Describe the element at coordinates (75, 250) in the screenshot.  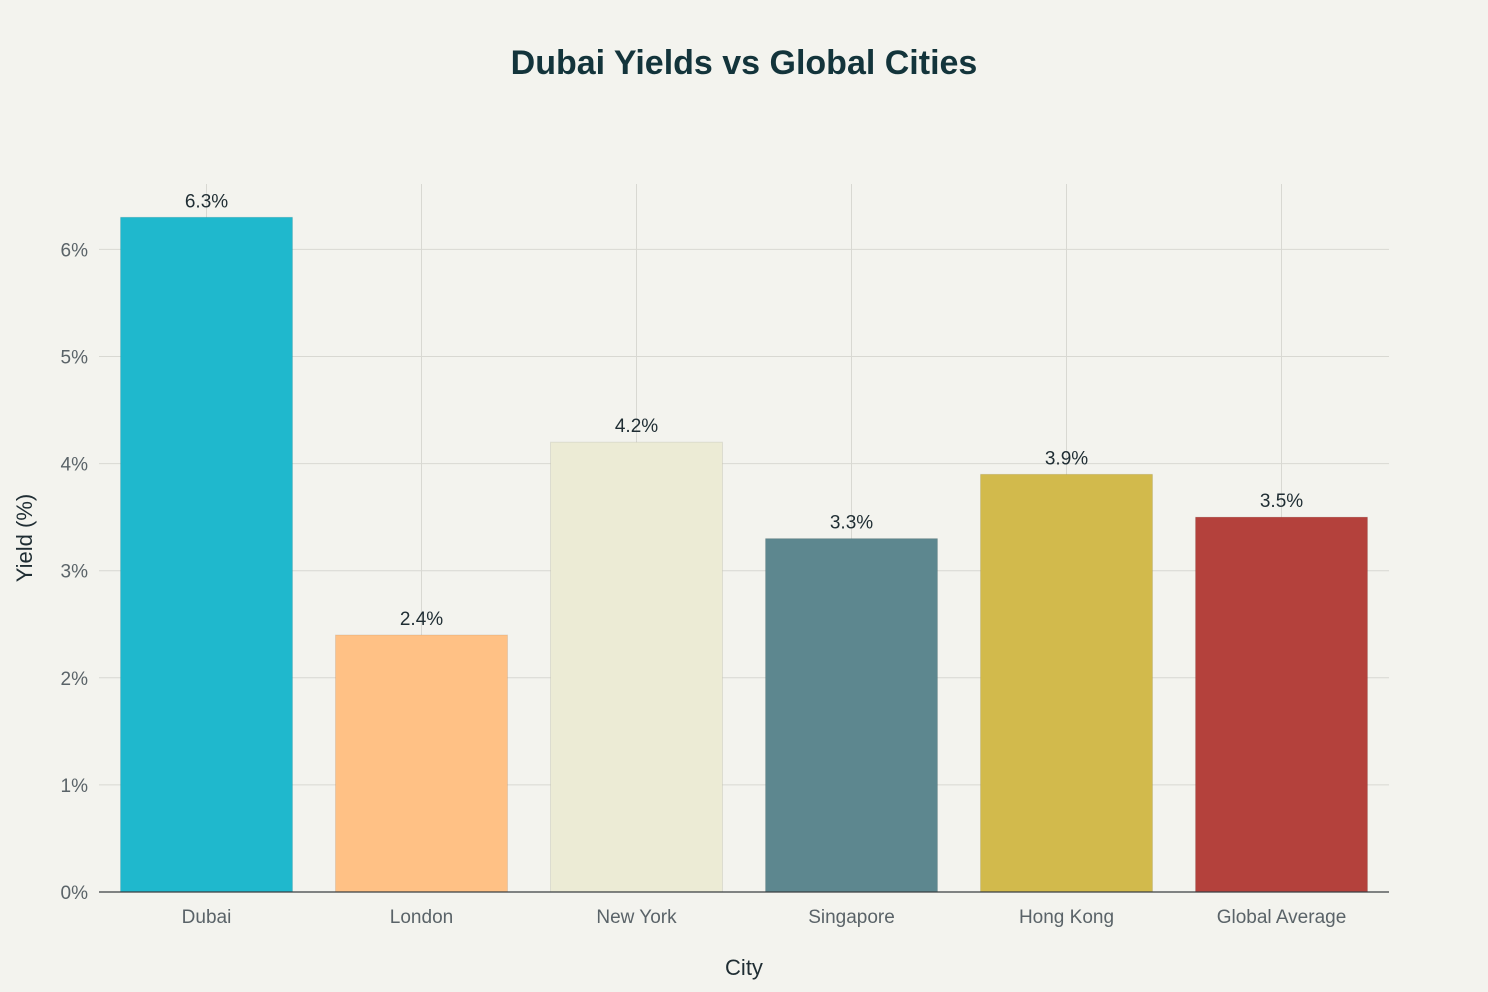
I see `y-tick-label: 6%` at that location.